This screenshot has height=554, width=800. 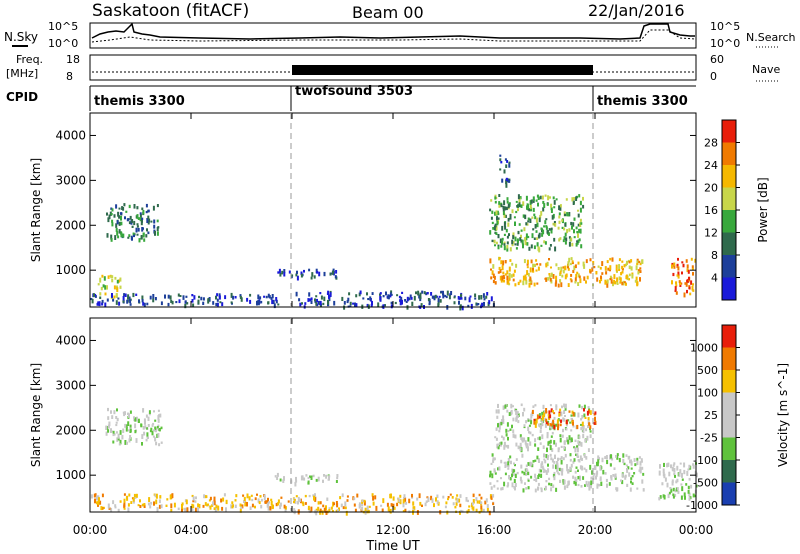 I want to click on freq-panel-frame, so click(x=393, y=67).